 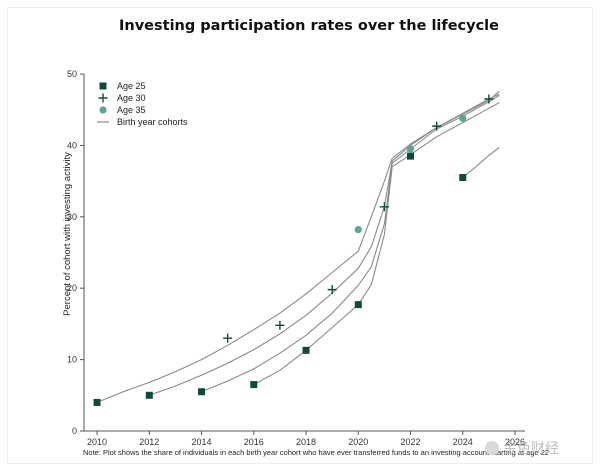 I want to click on watermark-text: 金色财经, so click(x=531, y=448).